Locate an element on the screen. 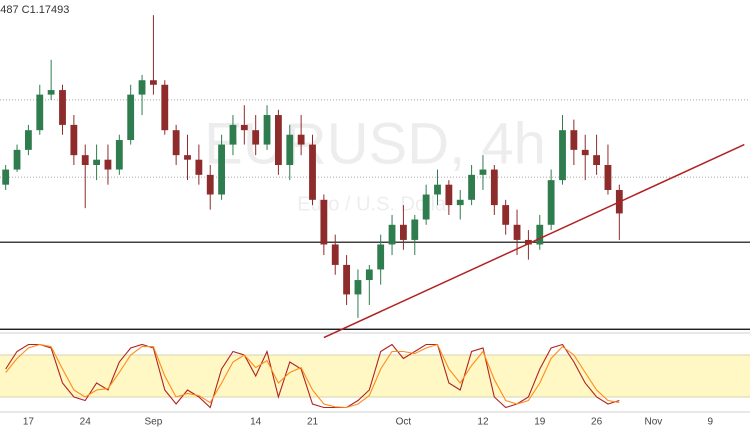 This screenshot has width=750, height=430. x-tick-label: 14 is located at coordinates (256, 422).